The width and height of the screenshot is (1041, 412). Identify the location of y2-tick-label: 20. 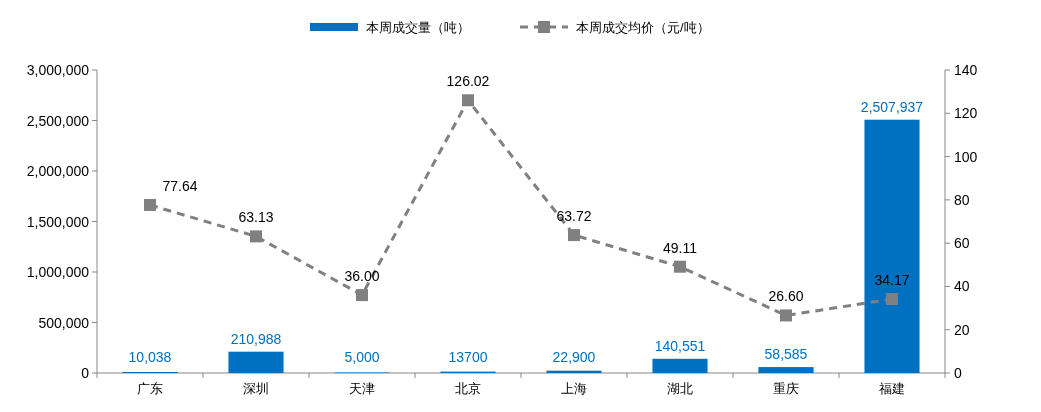
(962, 329).